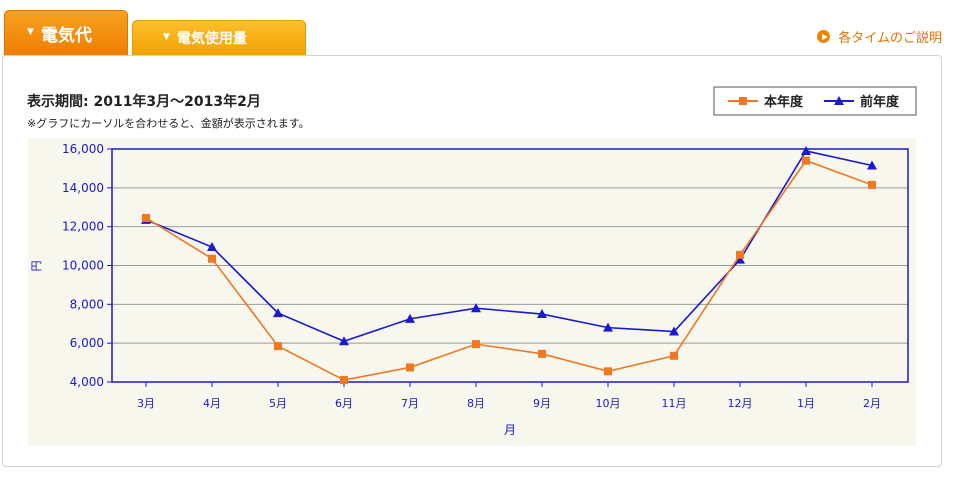  What do you see at coordinates (743, 101) in the screenshot?
I see `legend-marker-this-year` at bounding box center [743, 101].